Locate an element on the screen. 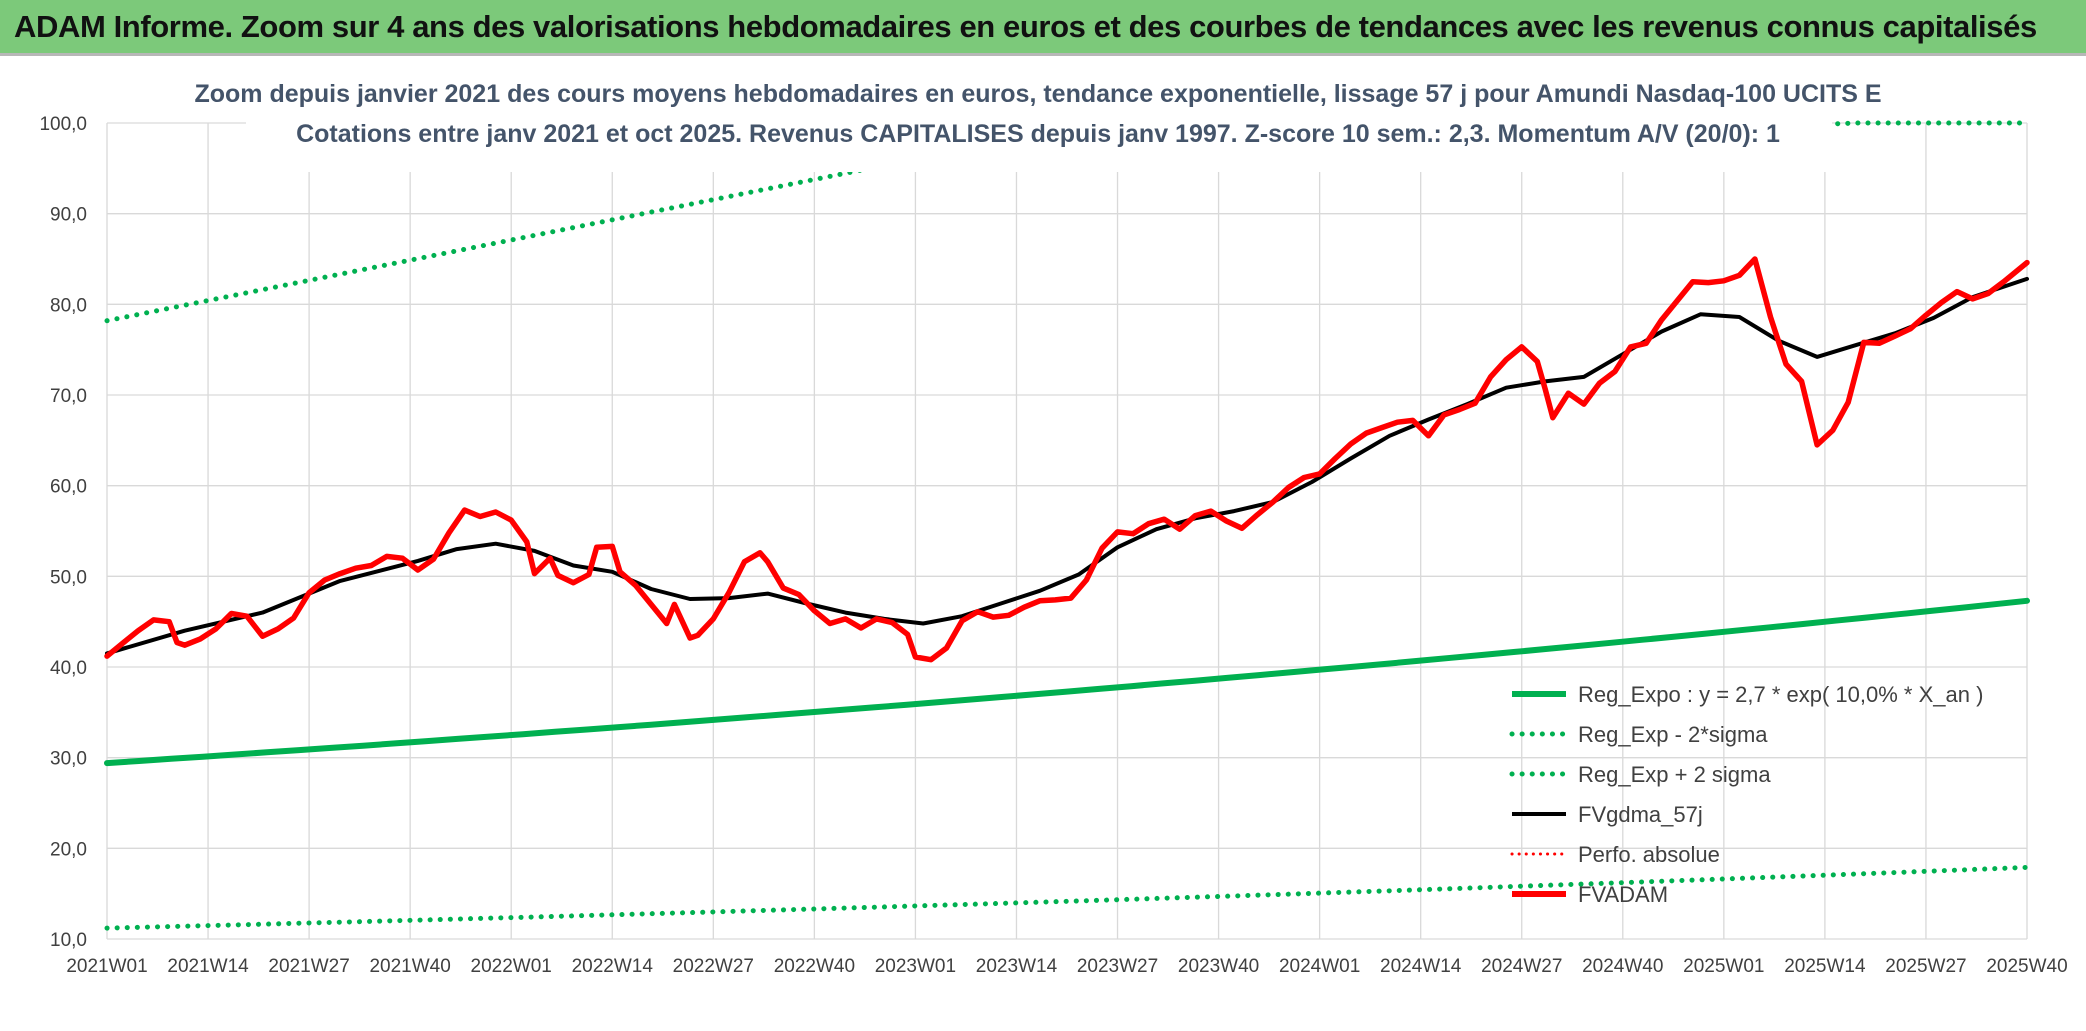  x-tick-label: 2023W27 is located at coordinates (1117, 966).